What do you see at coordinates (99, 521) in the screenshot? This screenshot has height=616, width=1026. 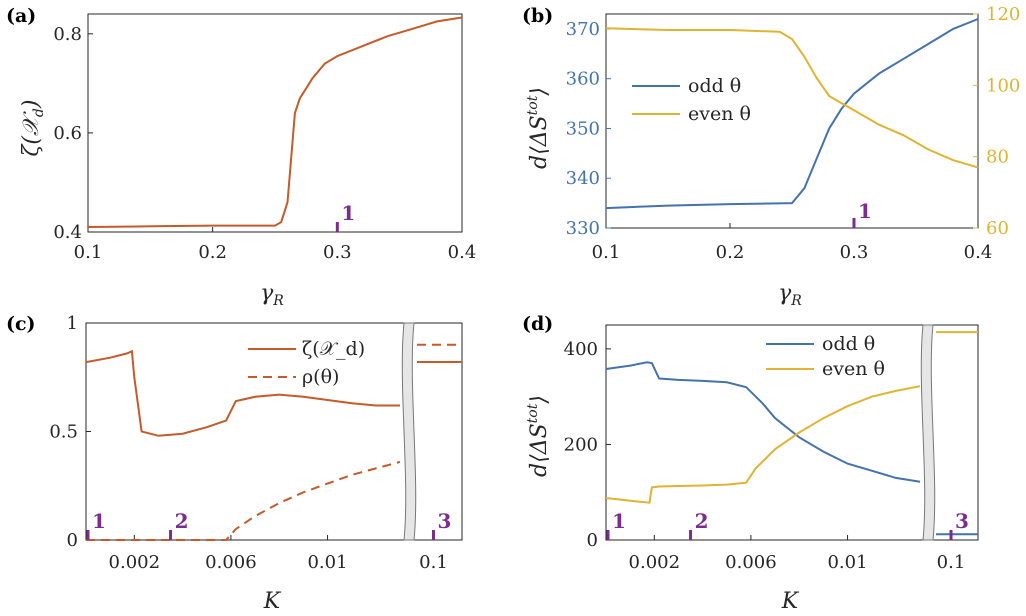 I see `marker-label-c: 1` at bounding box center [99, 521].